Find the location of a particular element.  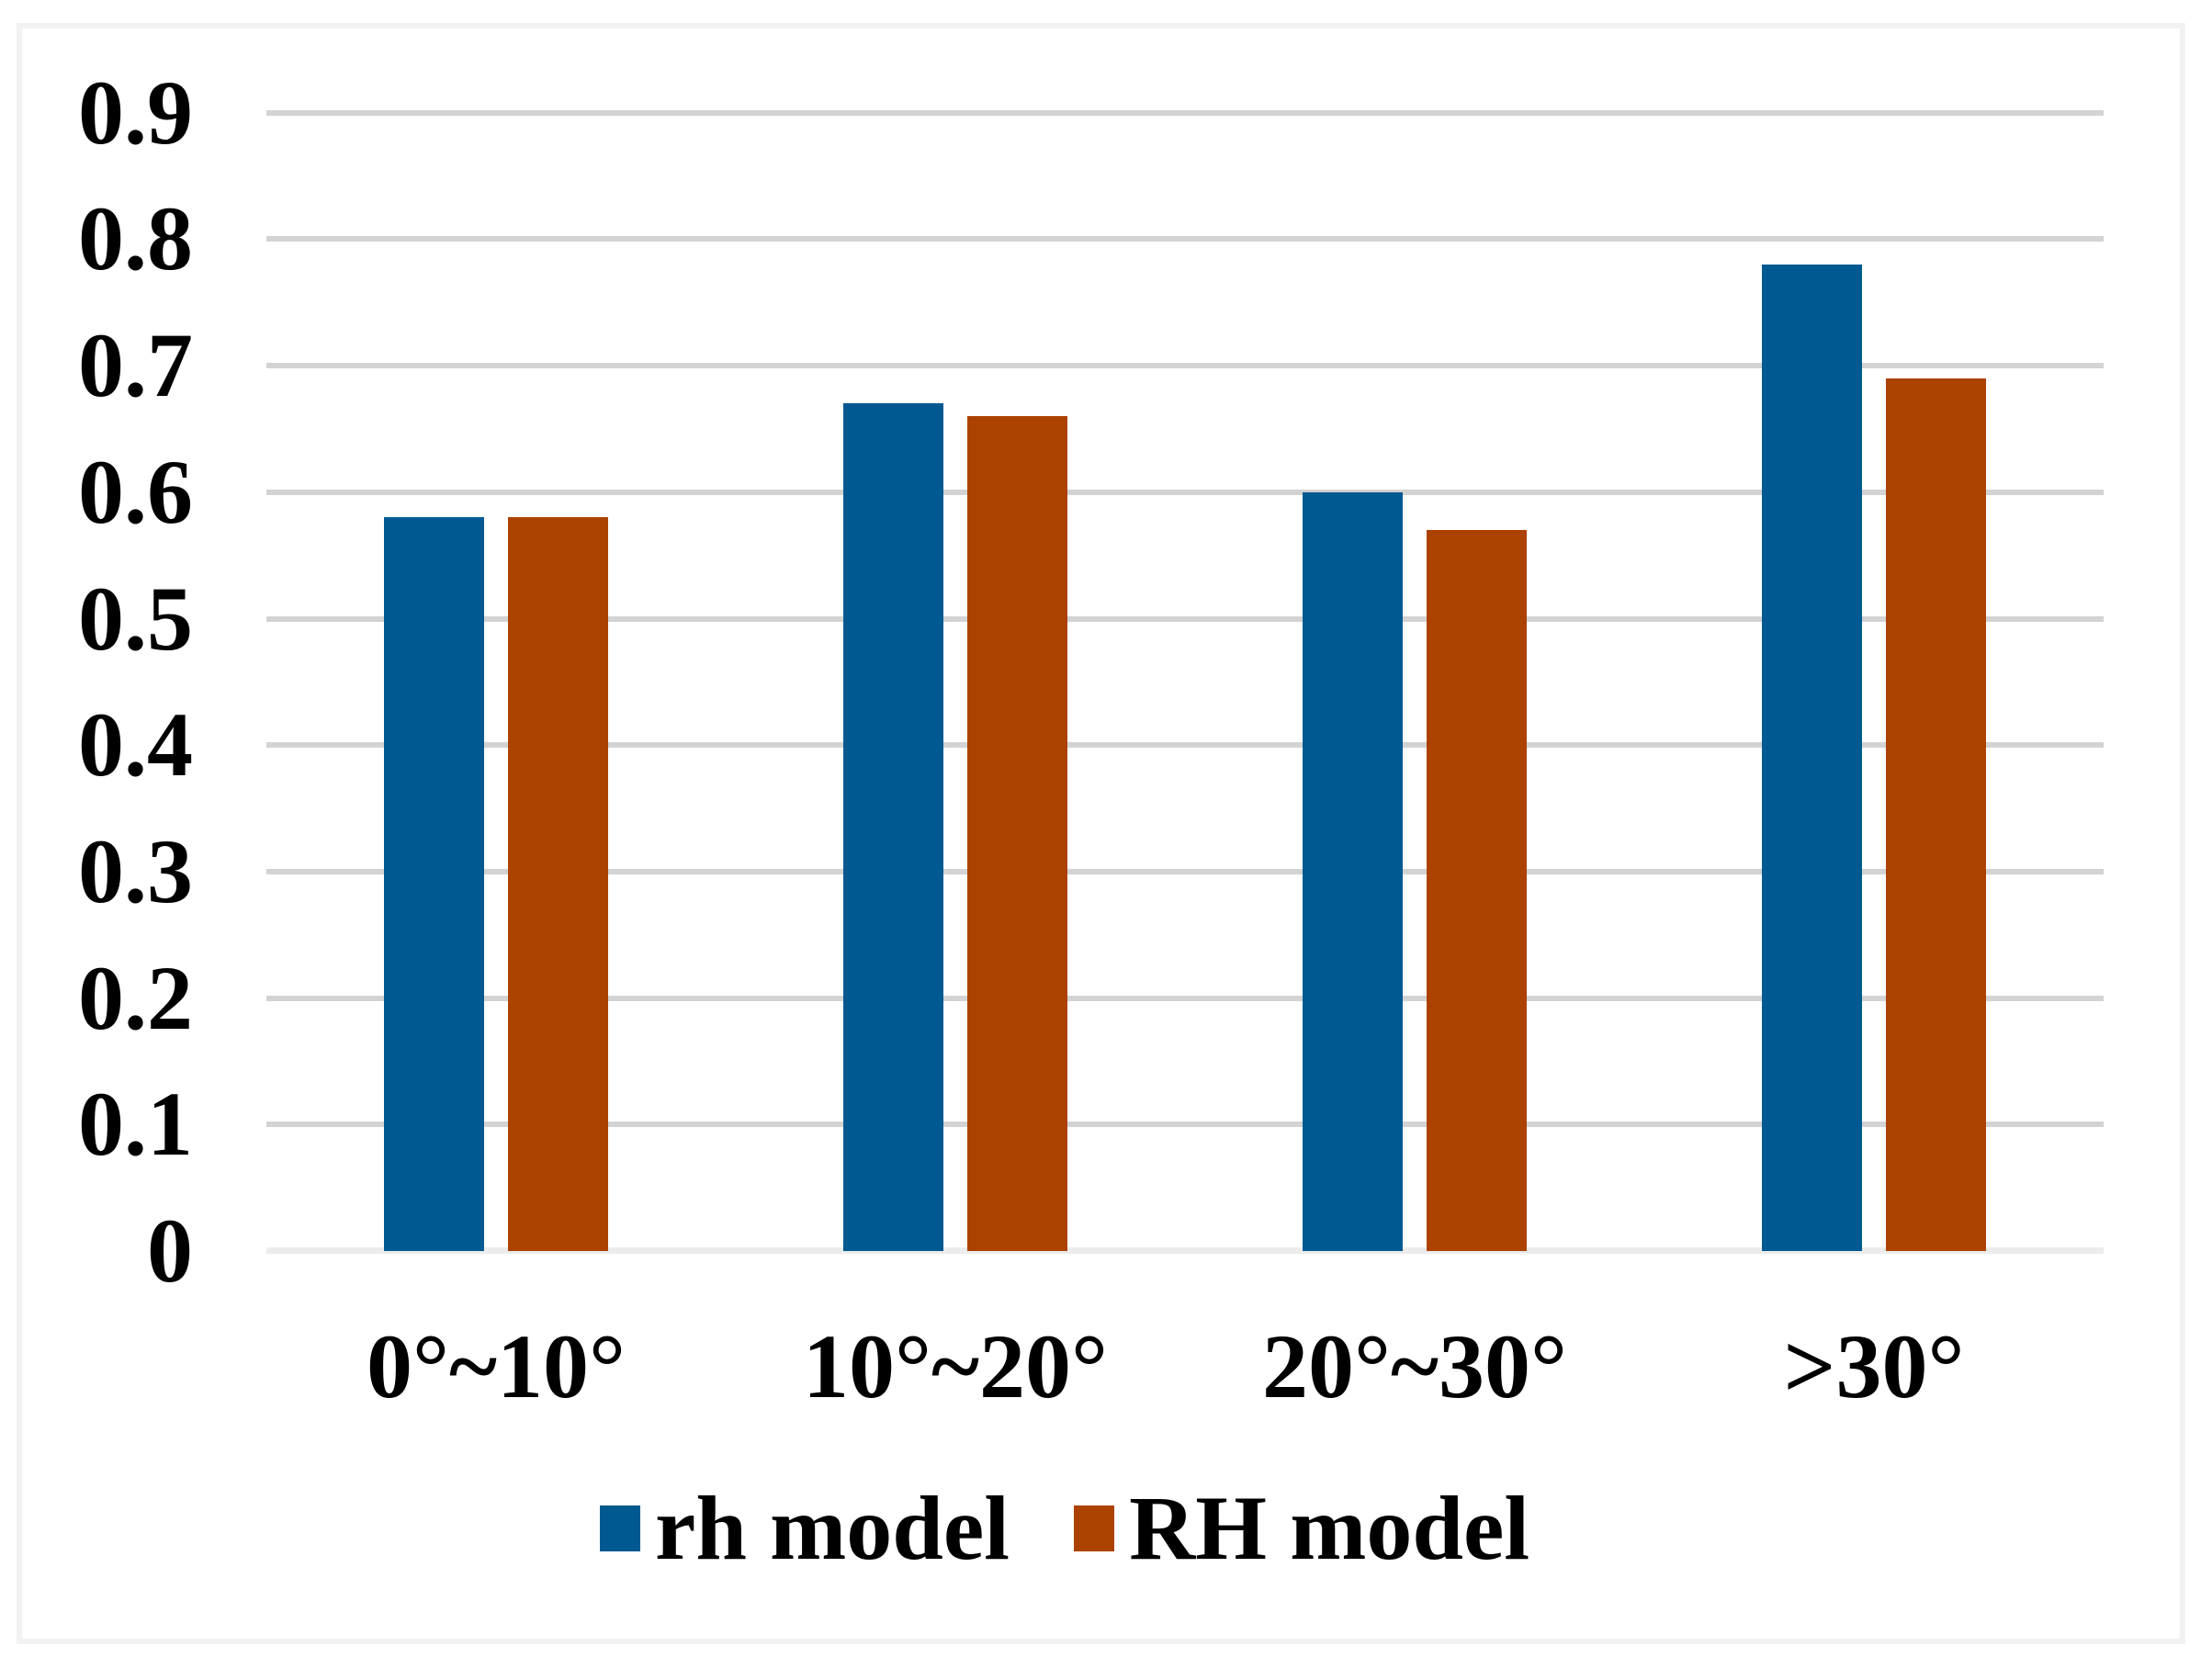

x-axis-line is located at coordinates (1185, 1250).